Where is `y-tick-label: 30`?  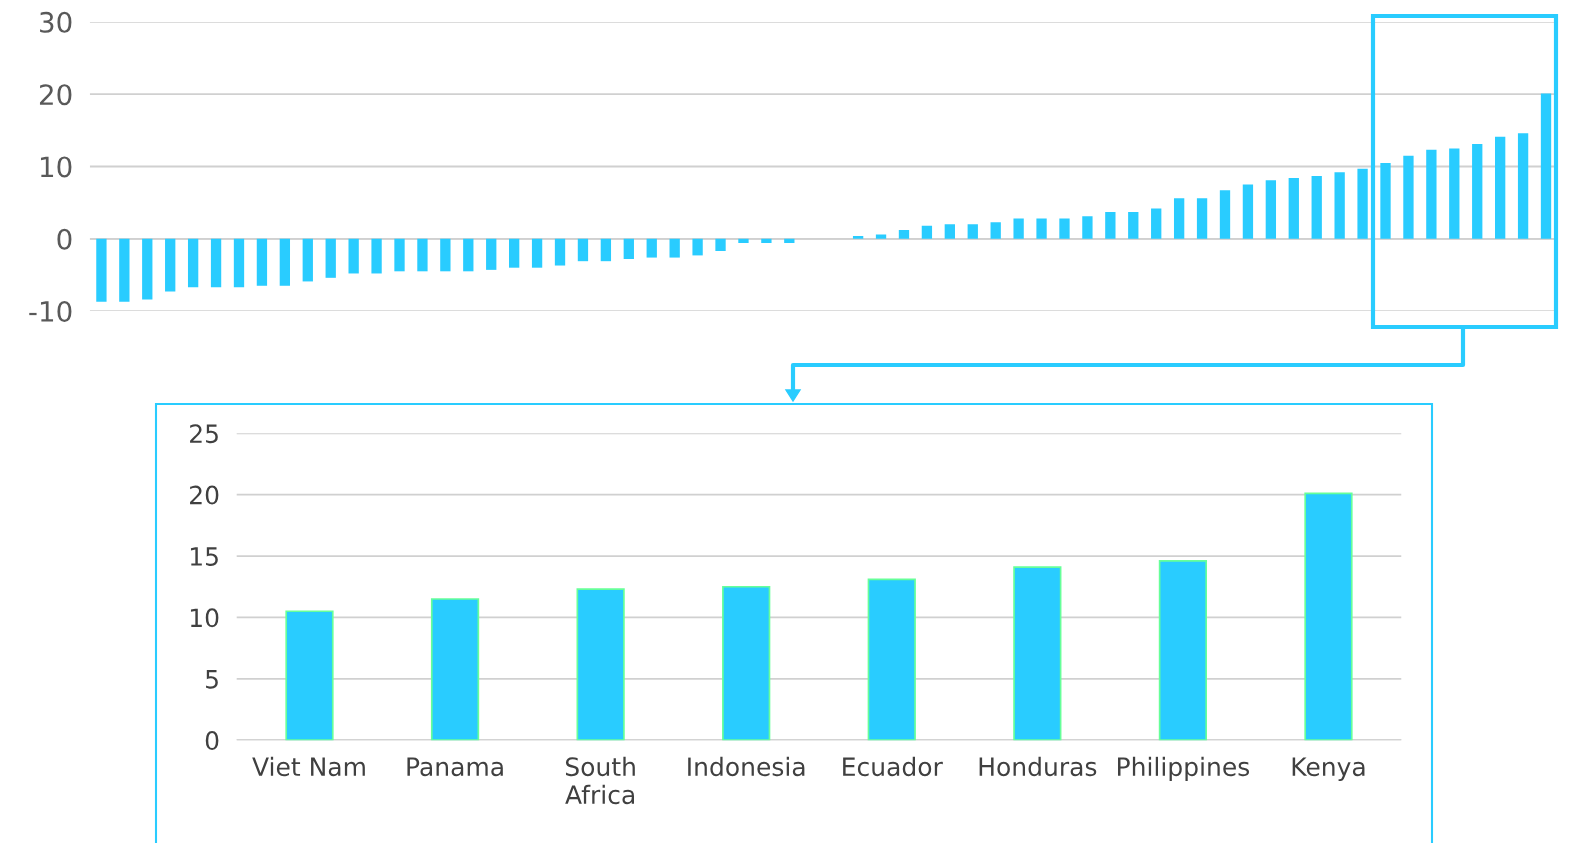 y-tick-label: 30 is located at coordinates (56, 22).